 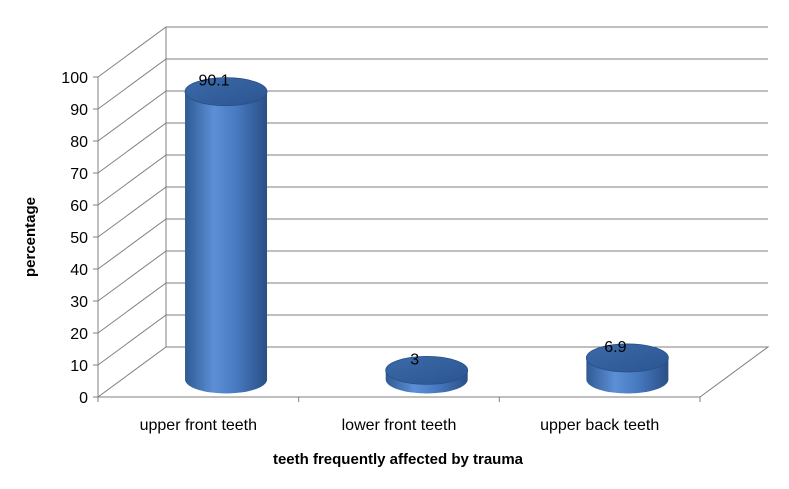 I want to click on y-tick-label: 30, so click(x=79, y=302).